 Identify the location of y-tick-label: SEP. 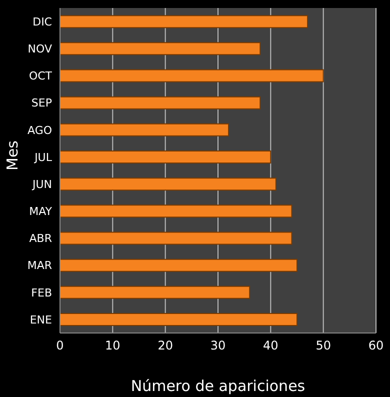
(41, 103).